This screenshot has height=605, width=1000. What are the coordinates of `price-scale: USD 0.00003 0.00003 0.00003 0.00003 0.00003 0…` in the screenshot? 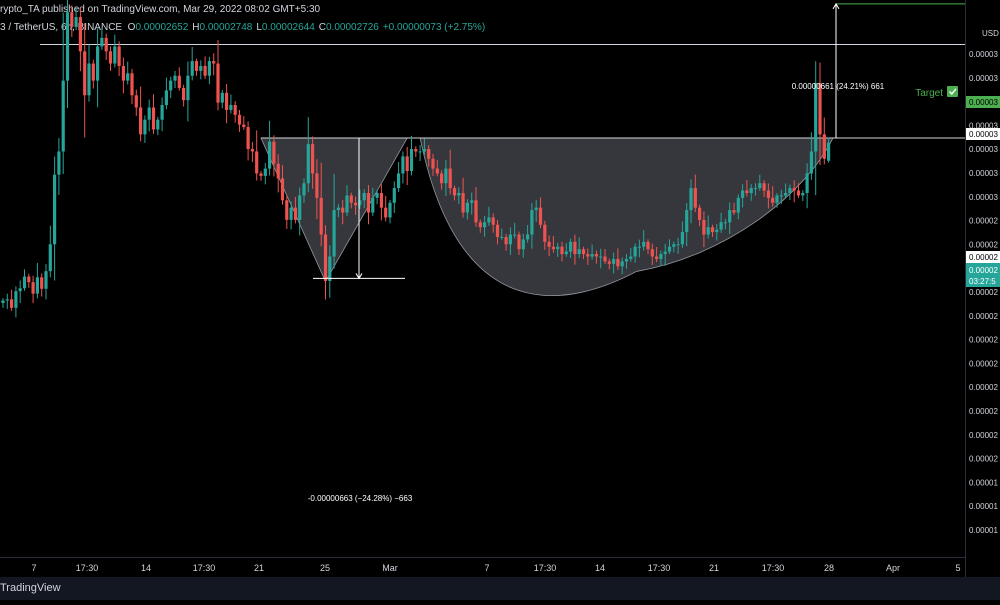 It's located at (982, 300).